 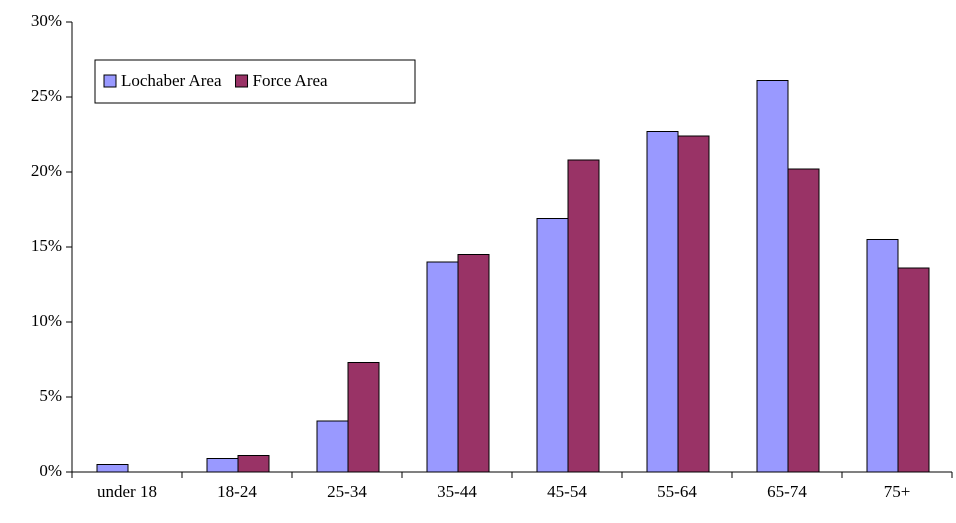 What do you see at coordinates (567, 491) in the screenshot?
I see `x-tick-label: 45-54` at bounding box center [567, 491].